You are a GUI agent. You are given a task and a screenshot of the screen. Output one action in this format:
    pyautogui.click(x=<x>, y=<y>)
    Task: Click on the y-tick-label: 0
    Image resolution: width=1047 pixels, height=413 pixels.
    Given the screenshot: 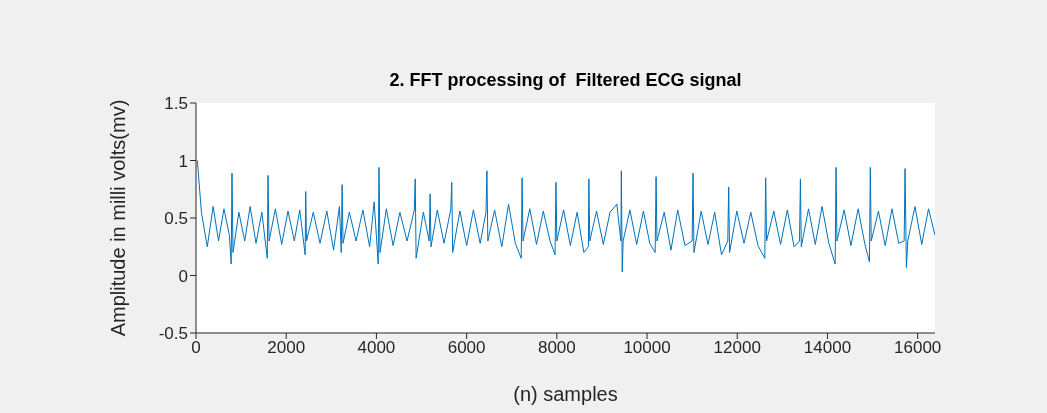 What is the action you would take?
    pyautogui.click(x=183, y=276)
    